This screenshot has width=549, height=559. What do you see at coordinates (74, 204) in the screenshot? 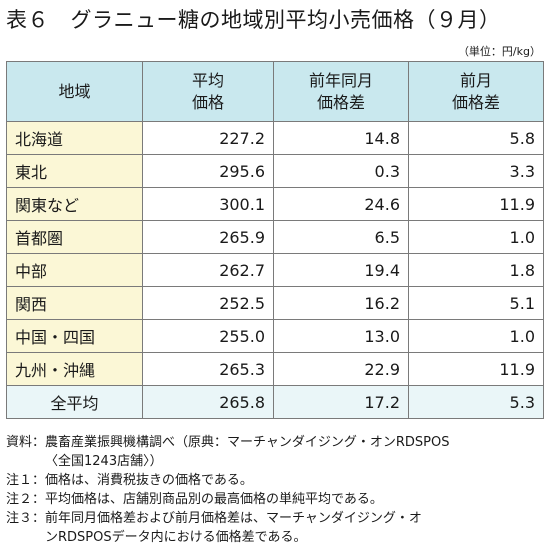
I see `region-cell: 関東など` at bounding box center [74, 204].